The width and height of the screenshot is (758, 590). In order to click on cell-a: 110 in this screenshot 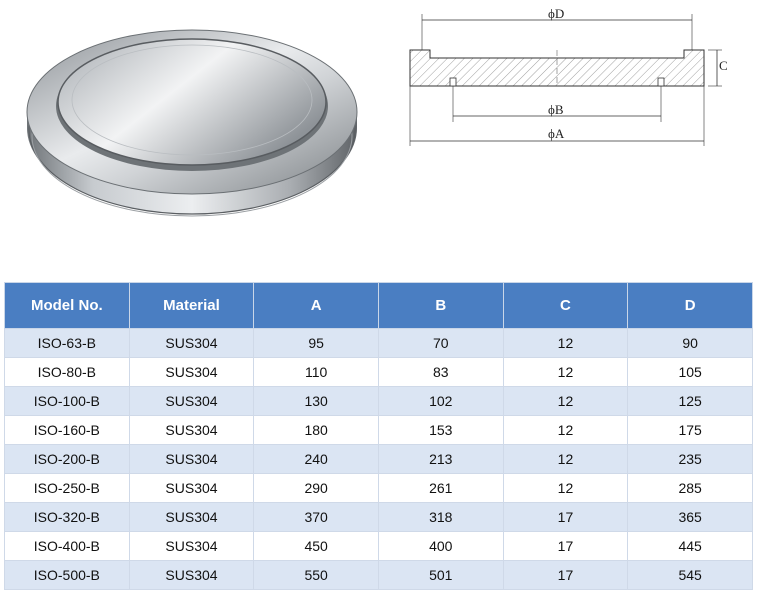, I will do `click(316, 372)`.